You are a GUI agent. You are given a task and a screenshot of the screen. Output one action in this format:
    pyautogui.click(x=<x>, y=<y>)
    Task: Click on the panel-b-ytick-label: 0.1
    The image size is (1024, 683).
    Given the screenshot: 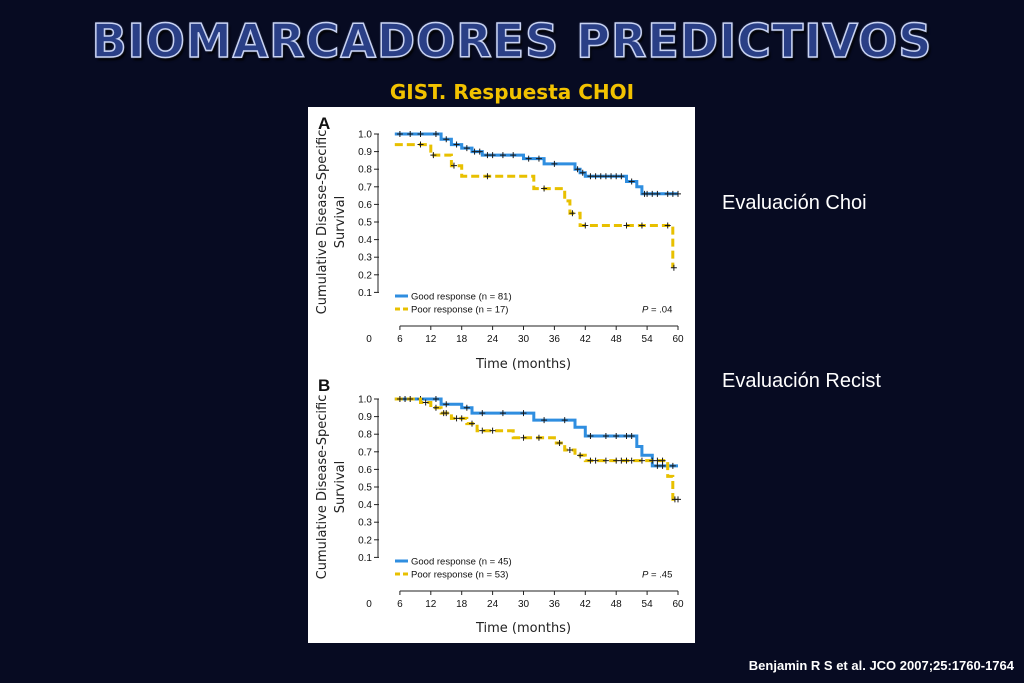 What is the action you would take?
    pyautogui.click(x=365, y=558)
    